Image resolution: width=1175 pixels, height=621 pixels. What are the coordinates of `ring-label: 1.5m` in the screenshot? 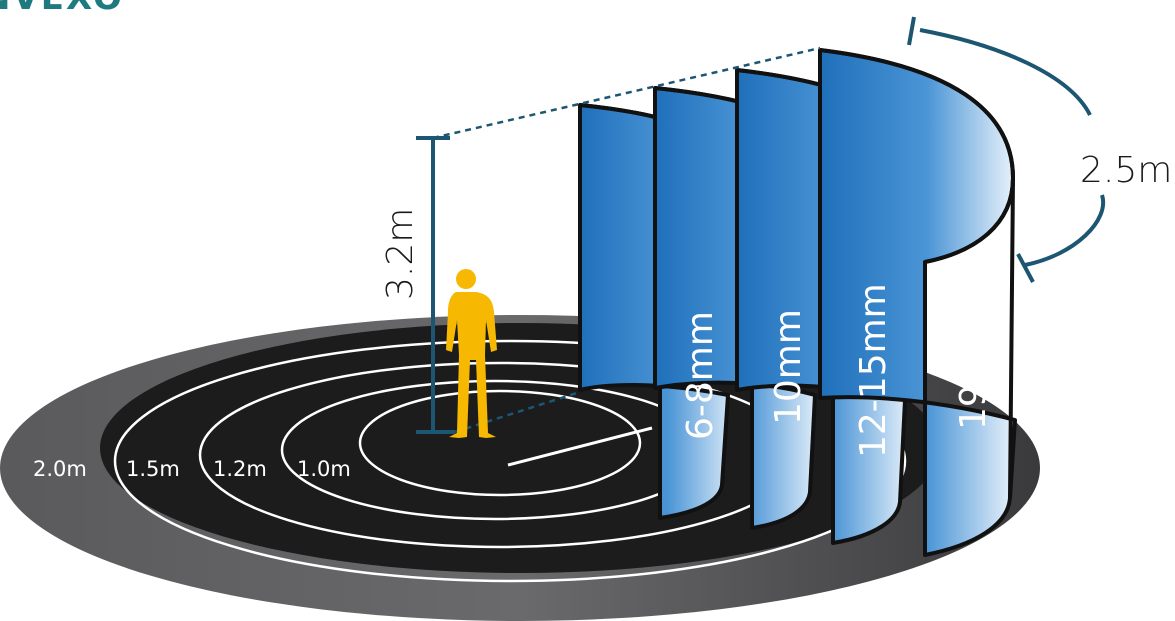 It's located at (153, 469).